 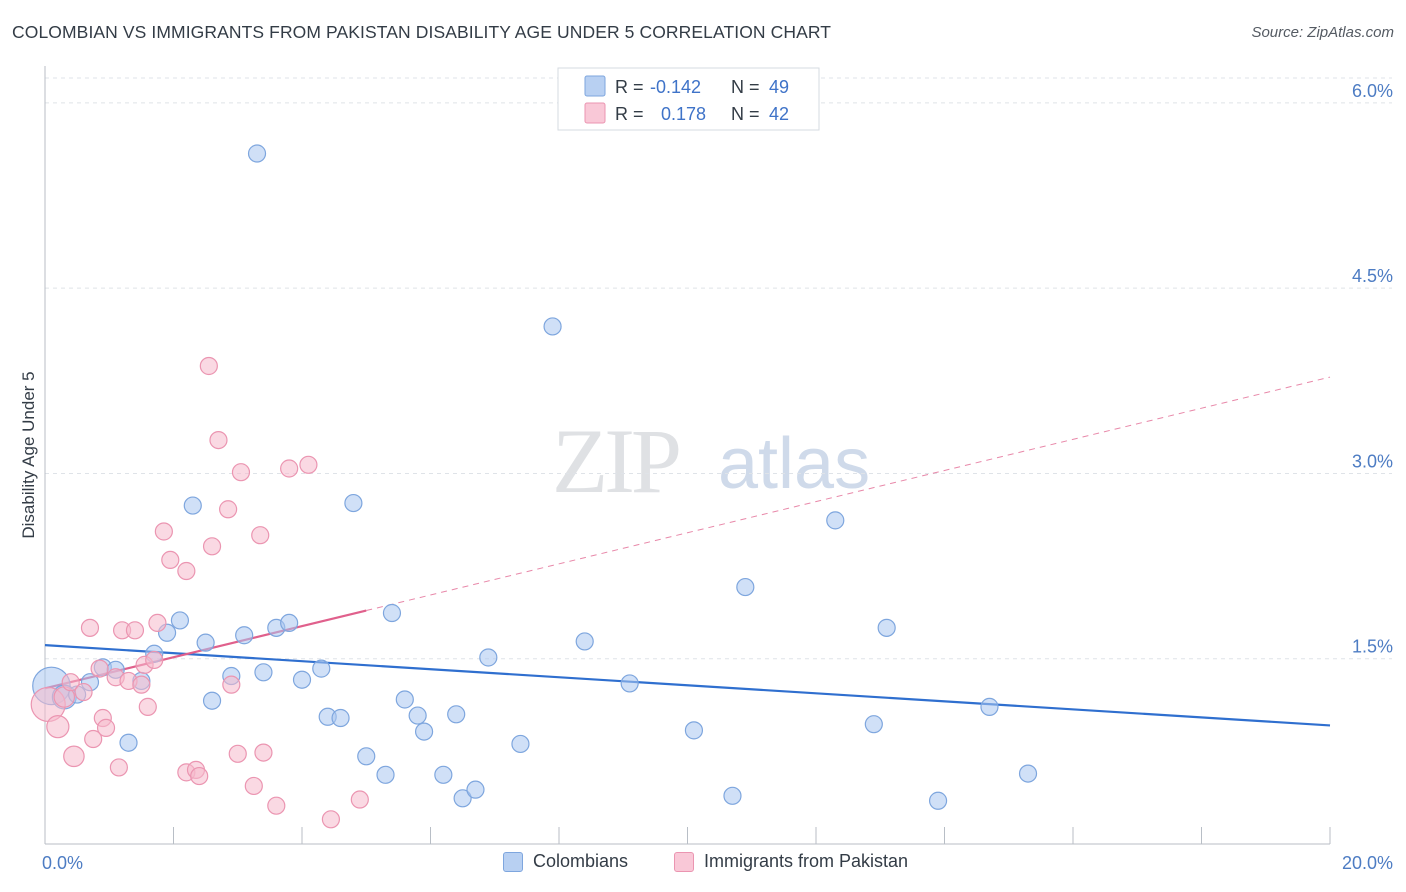 I want to click on legend-item-pakistan: Immigrants from Pakistan, so click(x=791, y=861).